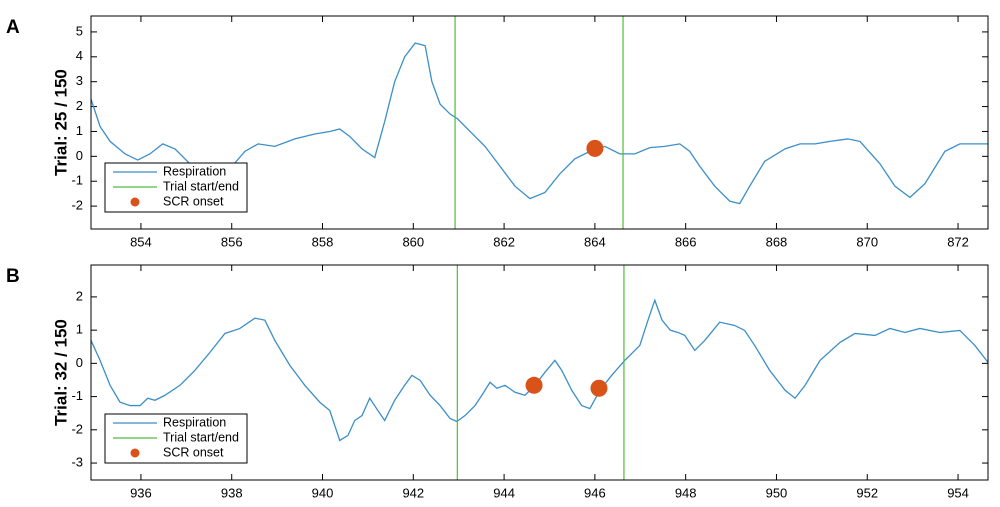 The height and width of the screenshot is (507, 1000). Describe the element at coordinates (595, 492) in the screenshot. I see `x-tick-label: 946` at that location.